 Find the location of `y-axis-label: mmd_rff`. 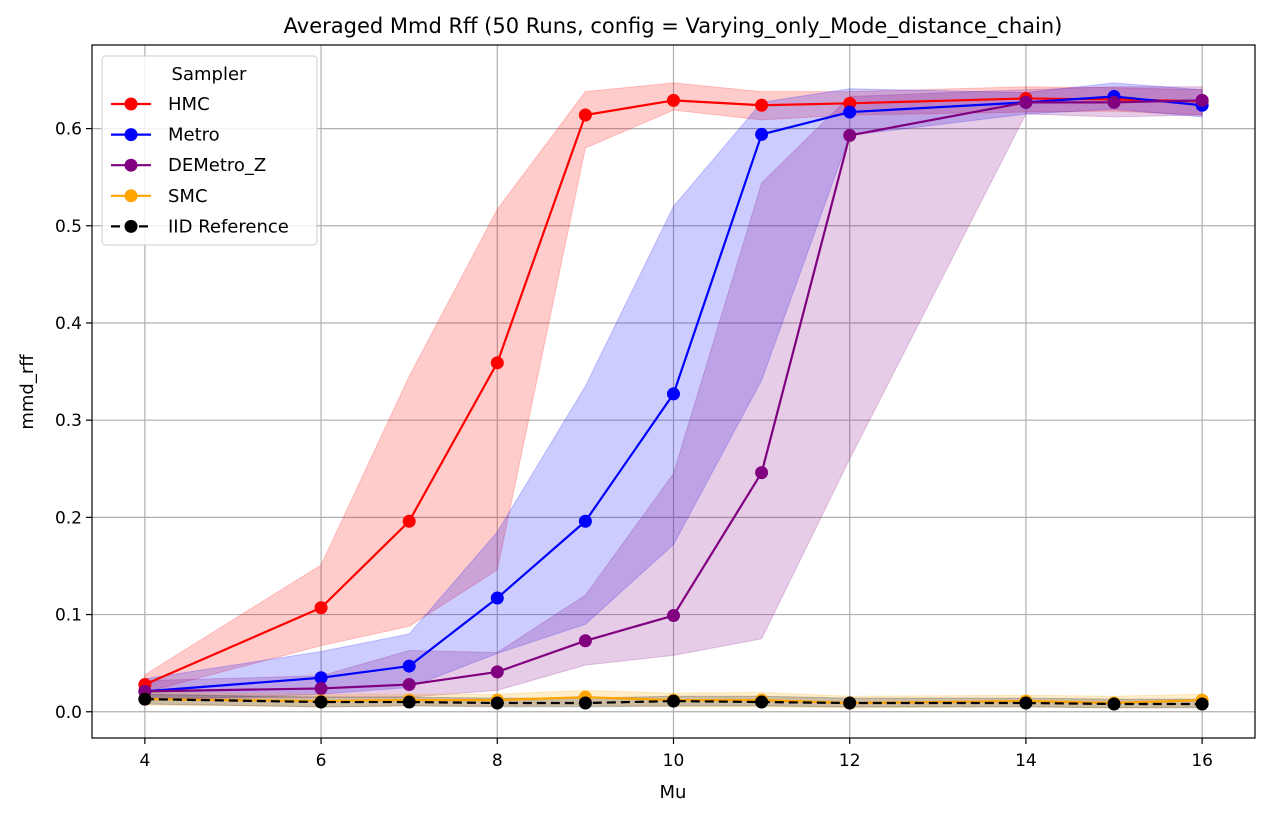

y-axis-label: mmd_rff is located at coordinates (27, 392).